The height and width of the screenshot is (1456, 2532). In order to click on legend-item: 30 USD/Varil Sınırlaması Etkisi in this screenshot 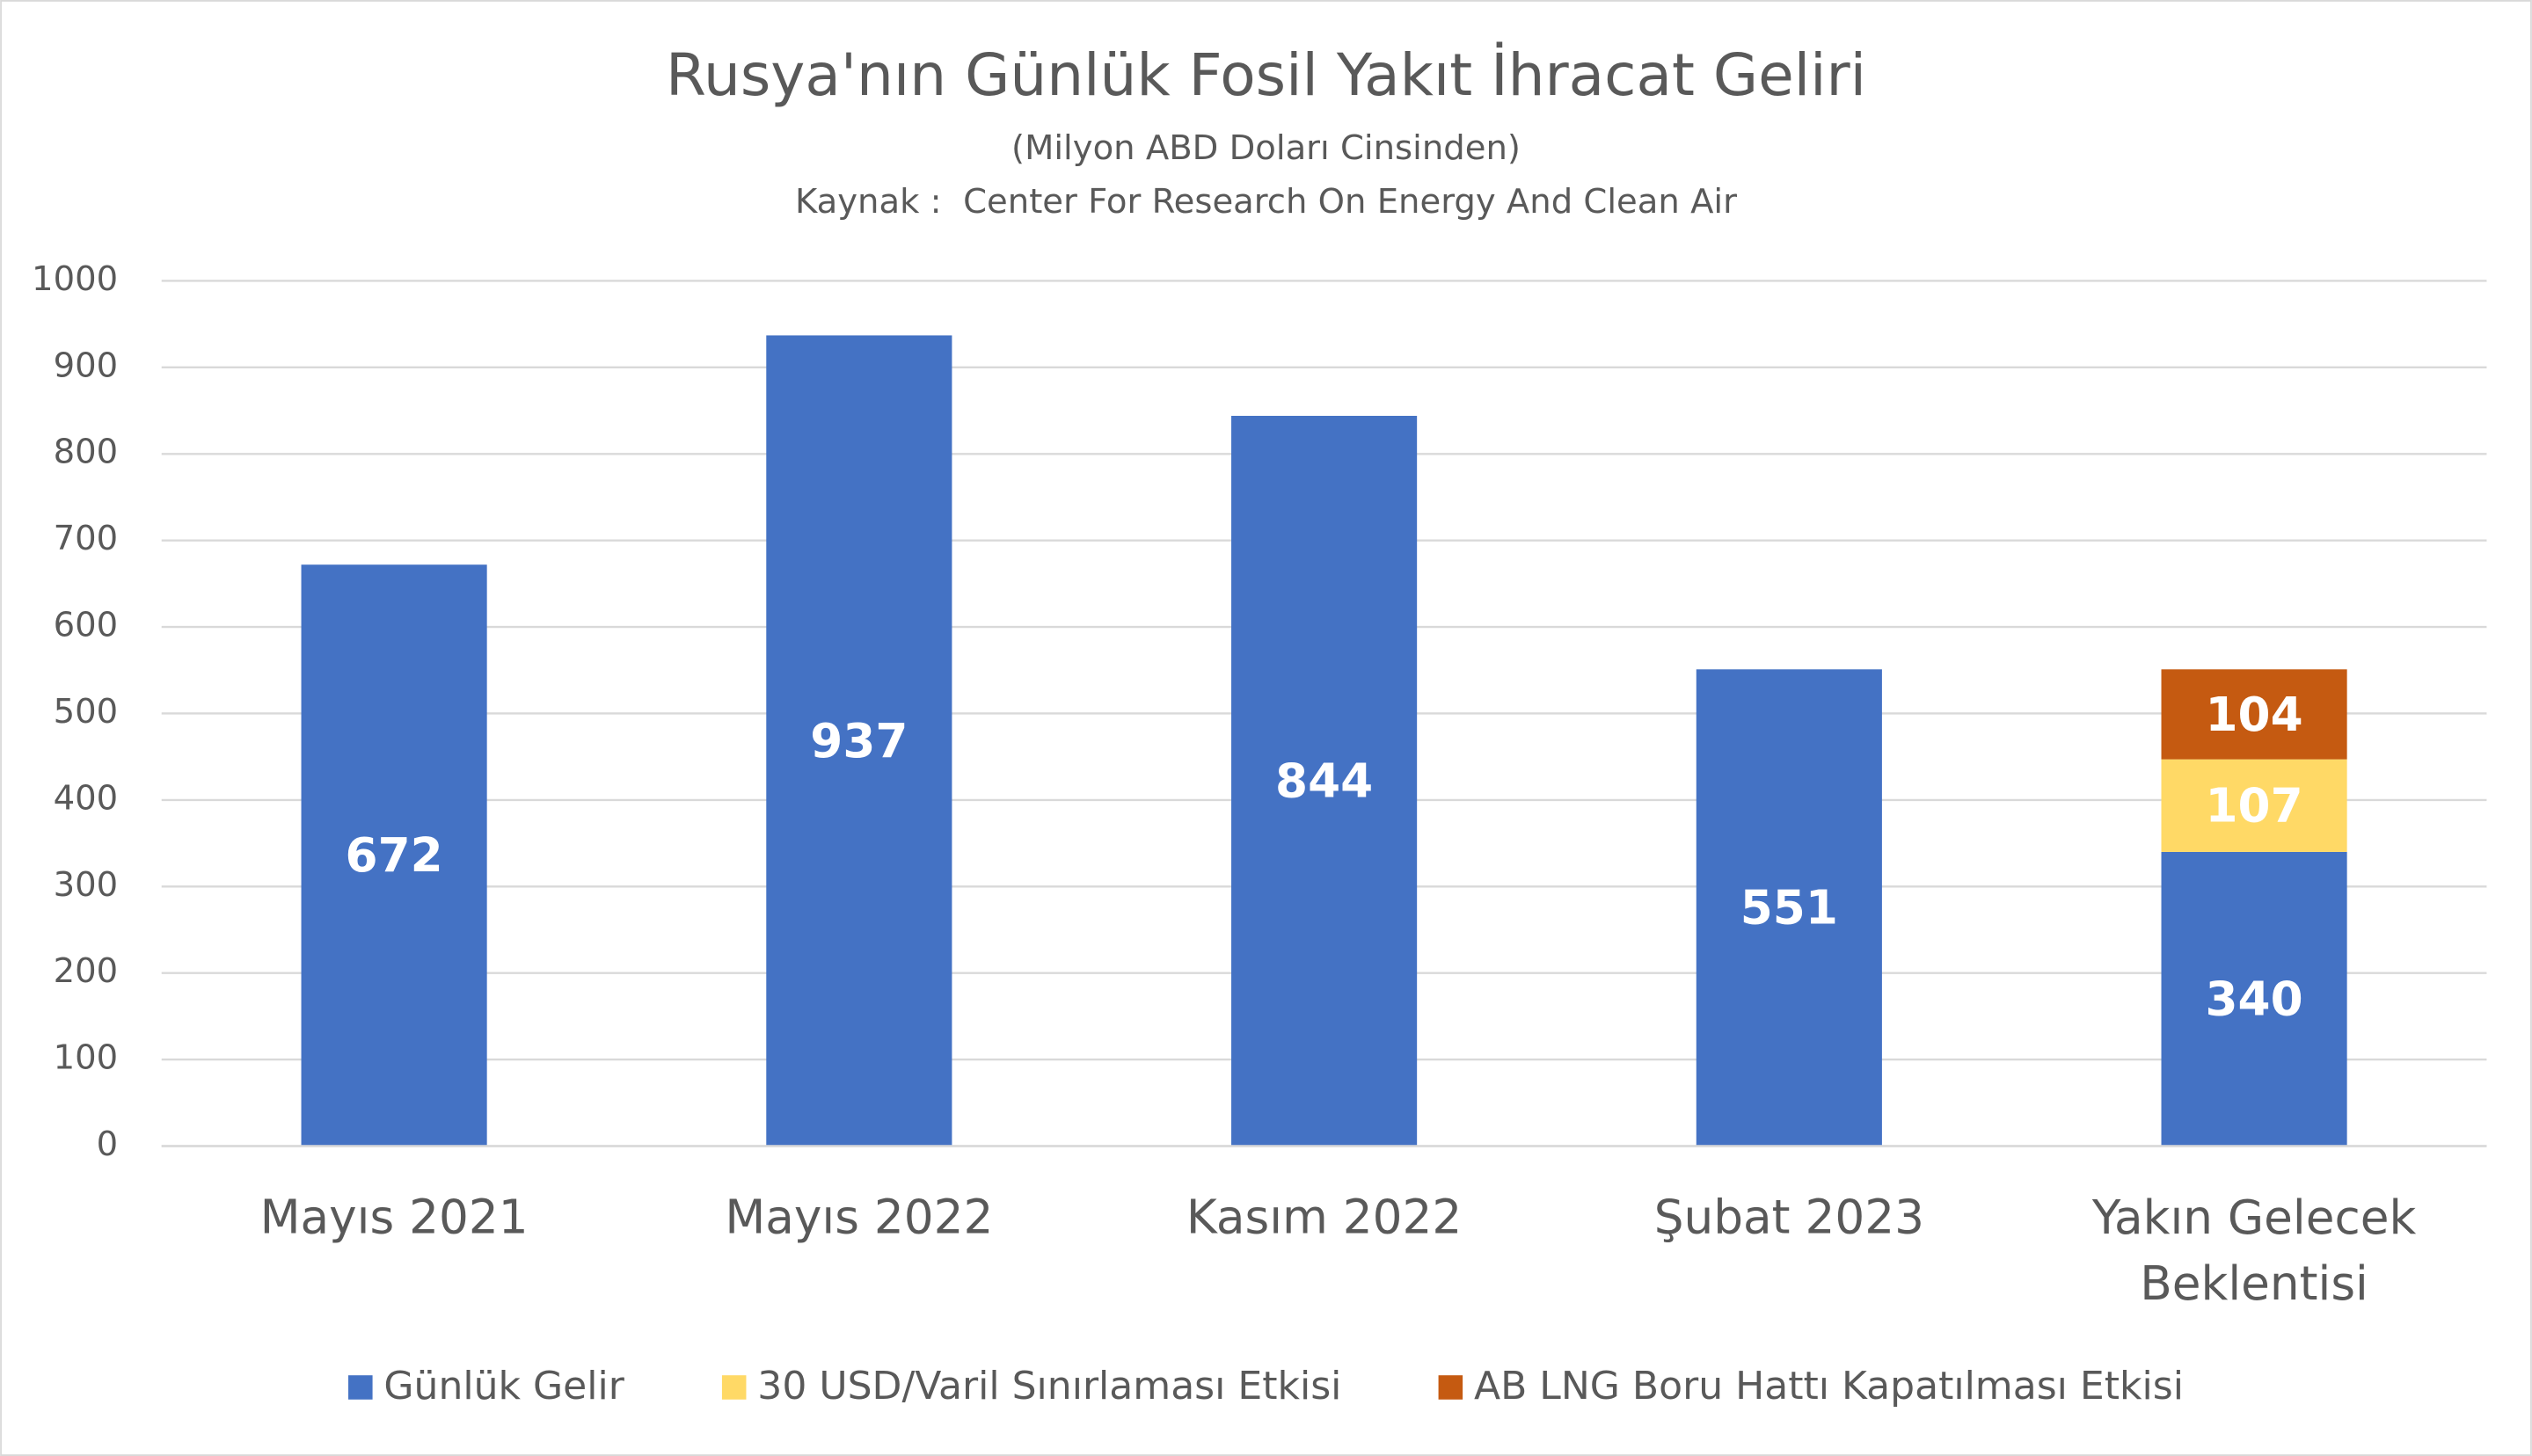, I will do `click(1031, 1386)`.